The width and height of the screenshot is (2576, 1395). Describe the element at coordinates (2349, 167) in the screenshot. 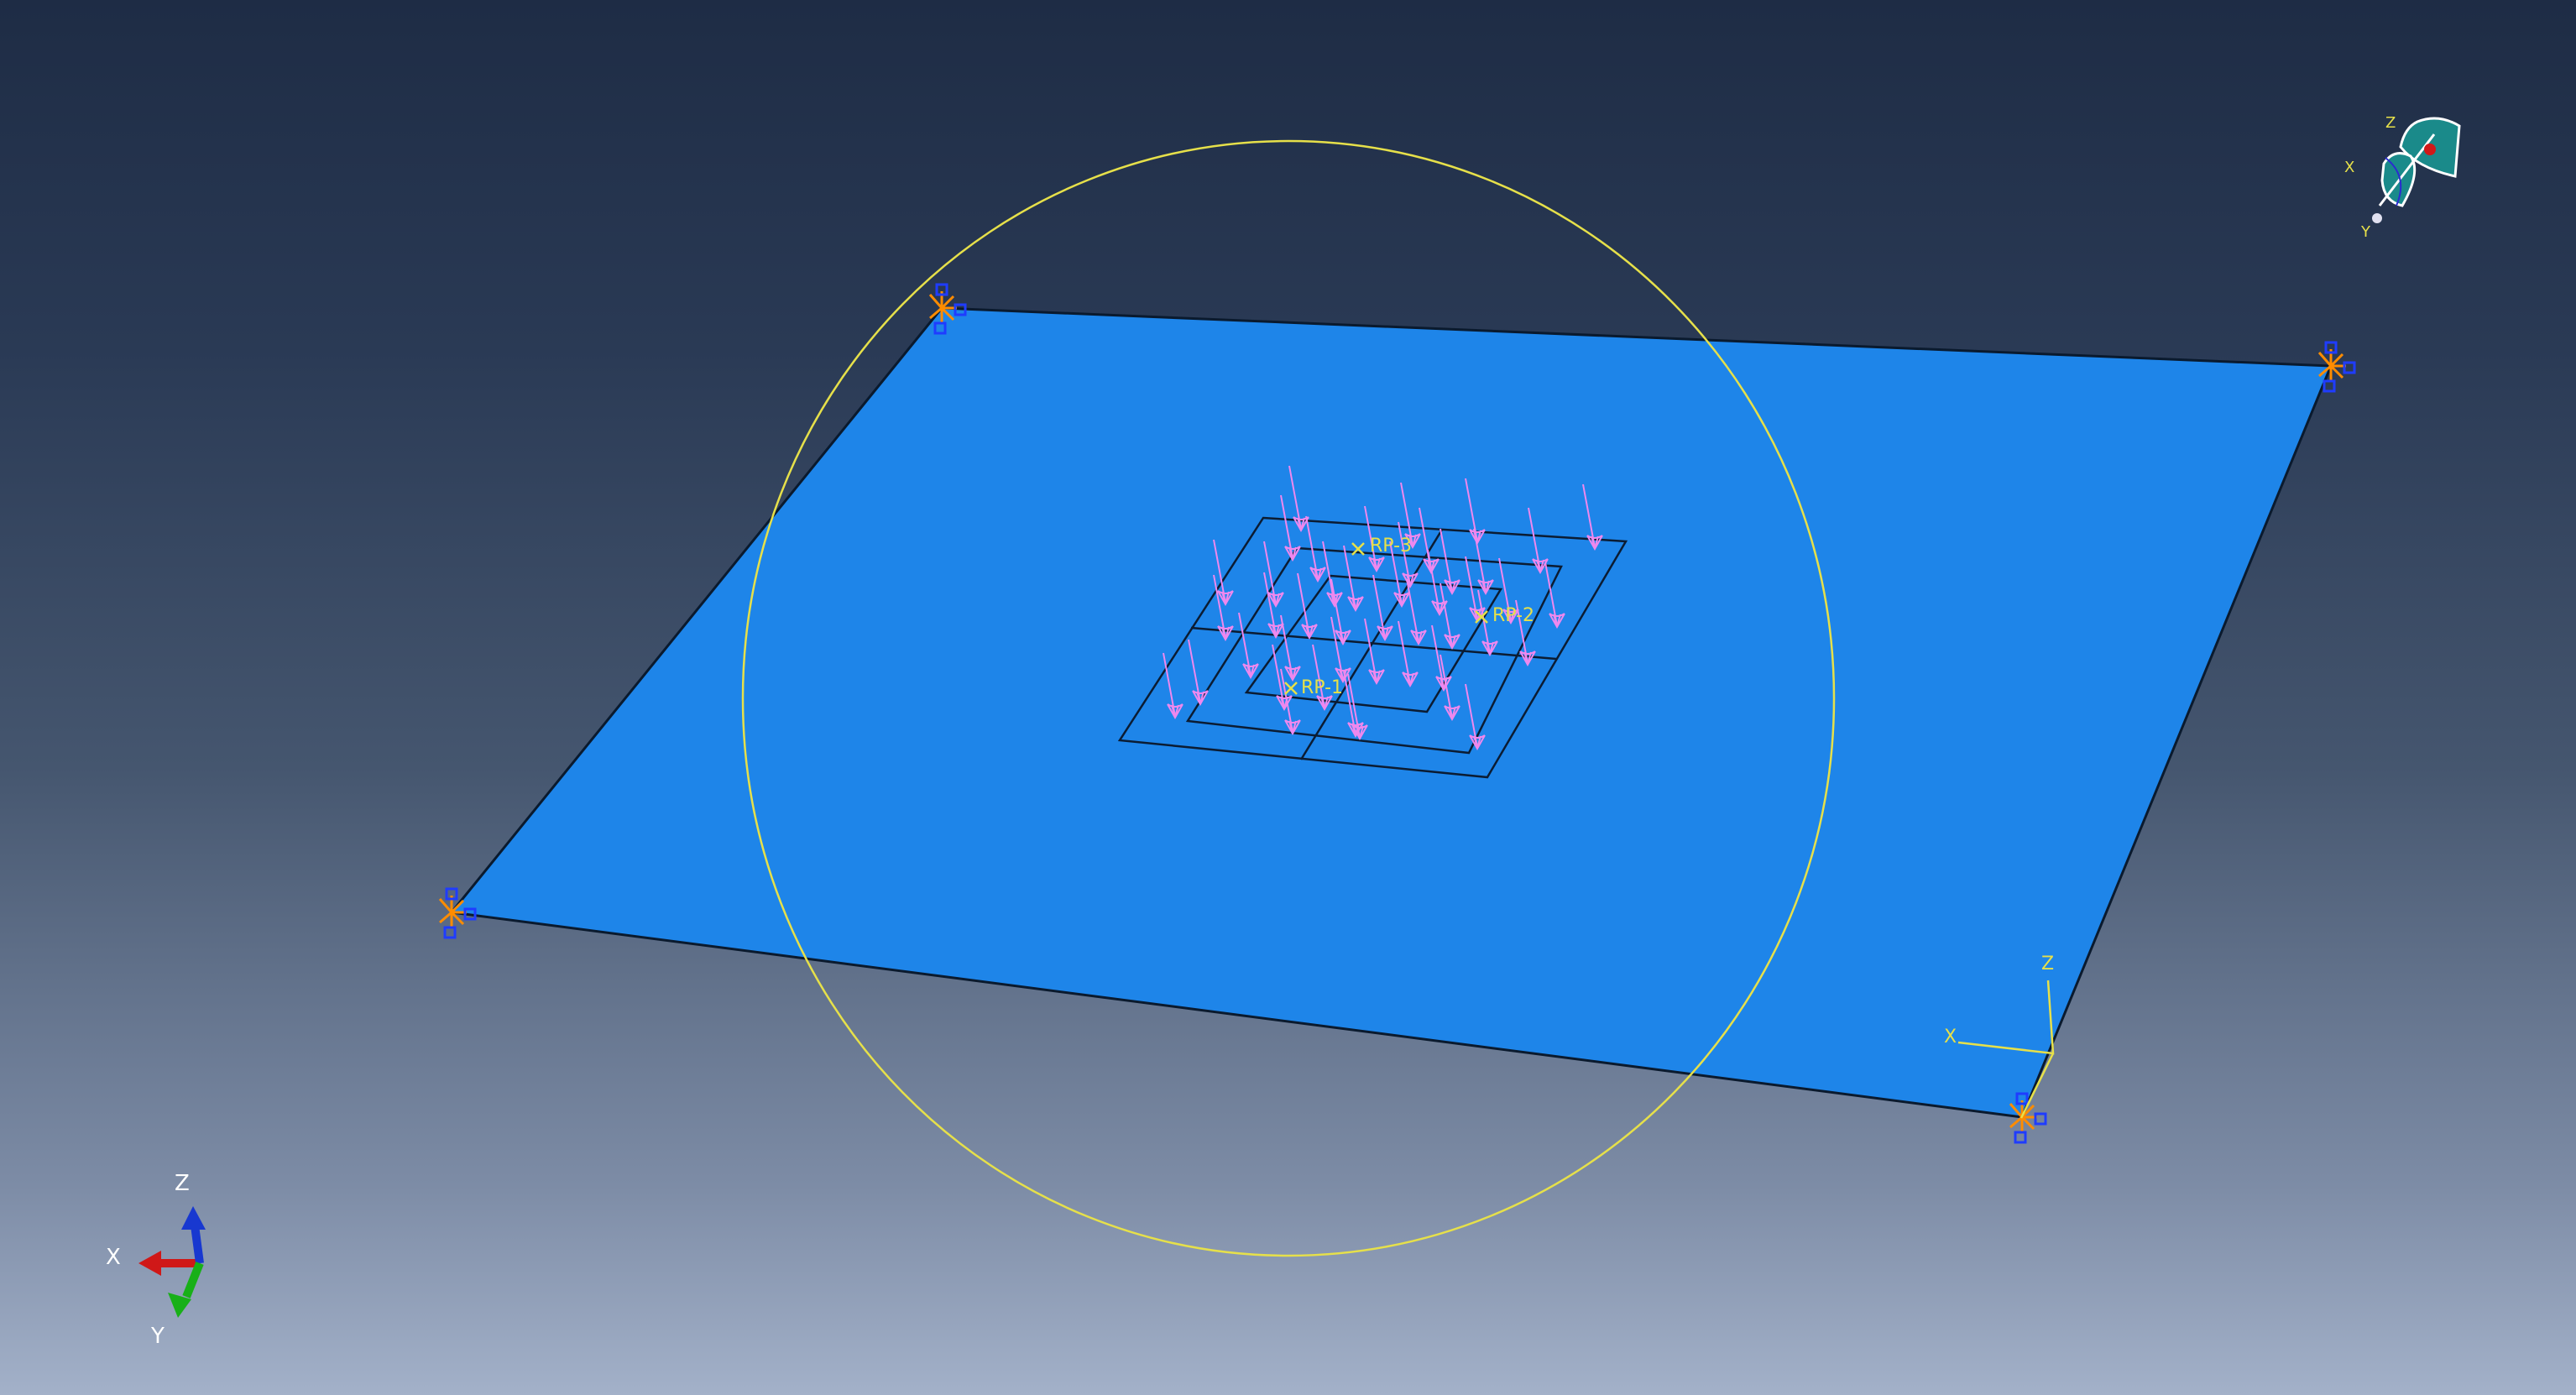

I see `view-manipulator-x-label: X` at that location.